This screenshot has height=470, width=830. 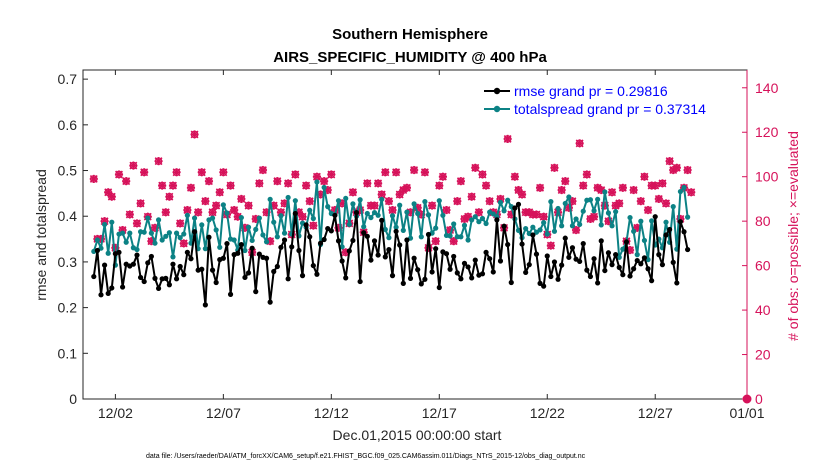 I want to click on legend-box, so click(x=611, y=99).